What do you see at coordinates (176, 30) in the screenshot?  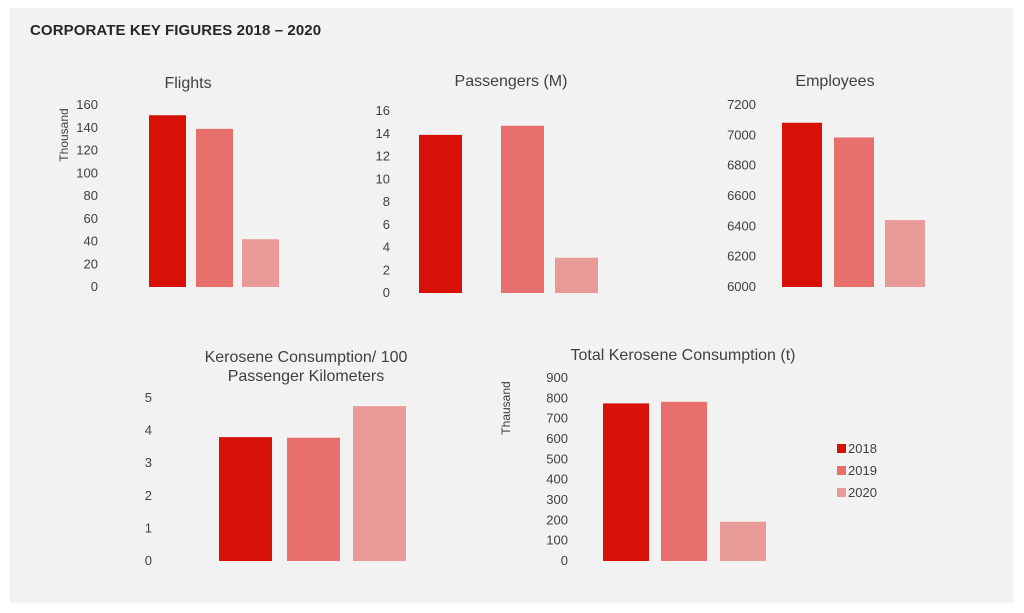 I see `page-title: CORPORATE KEY FIGURES 2018 – 2020` at bounding box center [176, 30].